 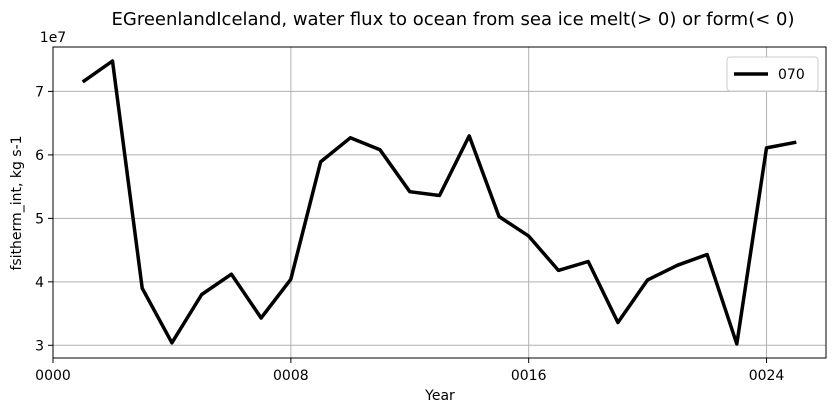 What do you see at coordinates (291, 376) in the screenshot?
I see `x-tick-label: 0008` at bounding box center [291, 376].